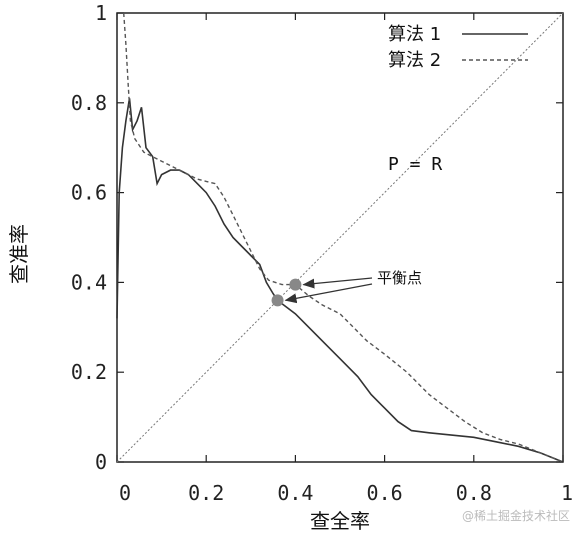  I want to click on x-tick-label: 0.4, so click(295, 493).